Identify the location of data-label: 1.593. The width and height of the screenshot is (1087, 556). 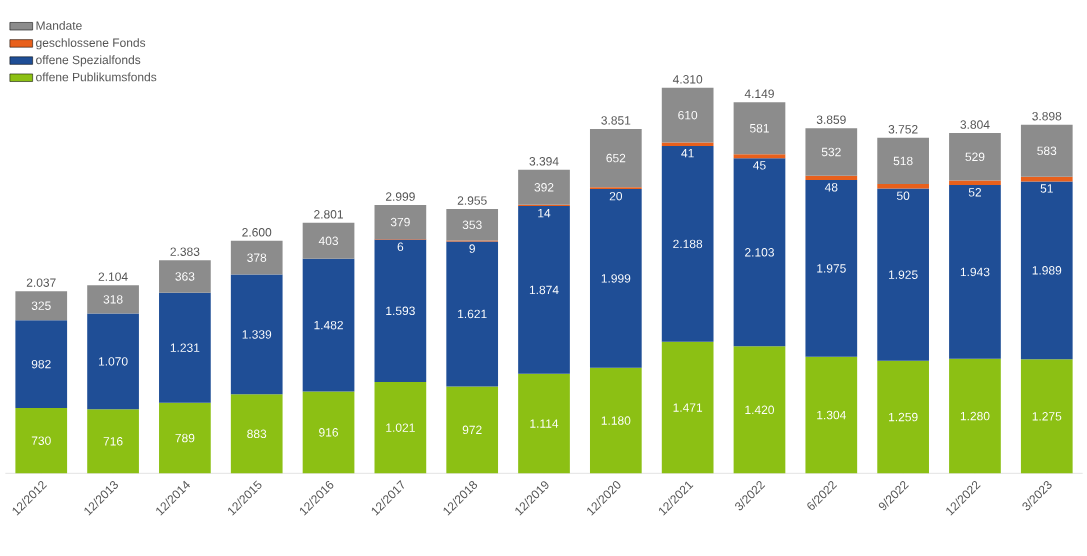
(400, 311).